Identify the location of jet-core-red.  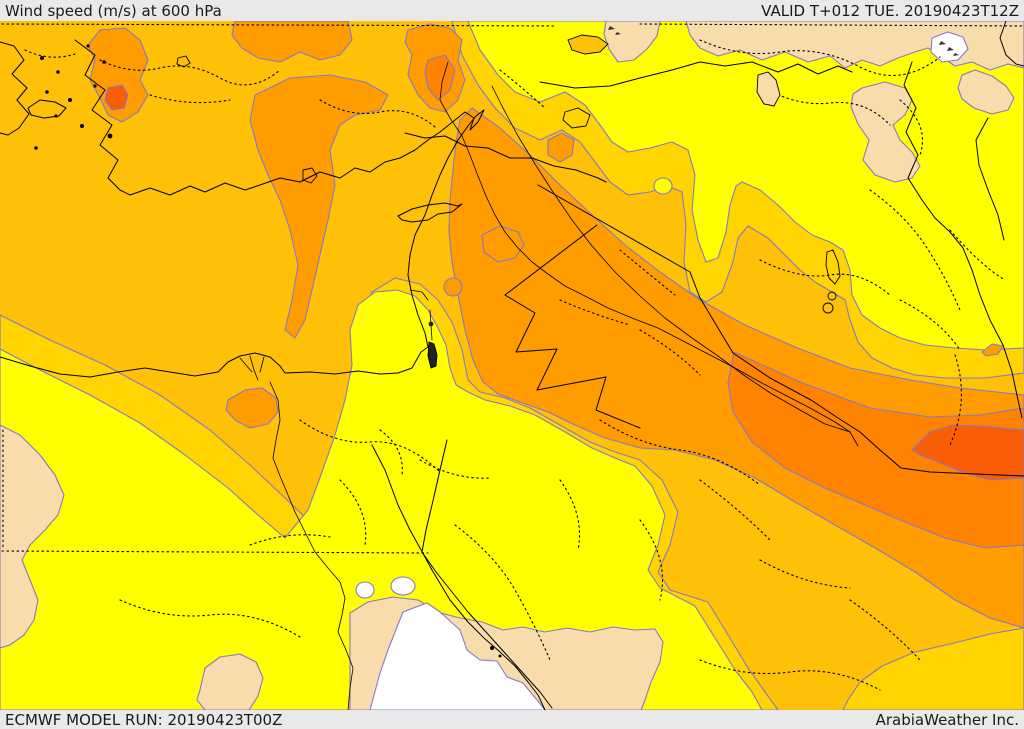
(967, 452).